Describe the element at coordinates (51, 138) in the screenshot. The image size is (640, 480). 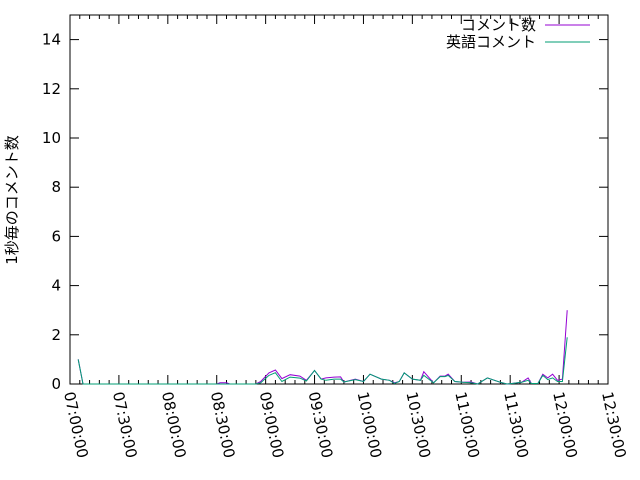
I see `y-tick-label: 10` at that location.